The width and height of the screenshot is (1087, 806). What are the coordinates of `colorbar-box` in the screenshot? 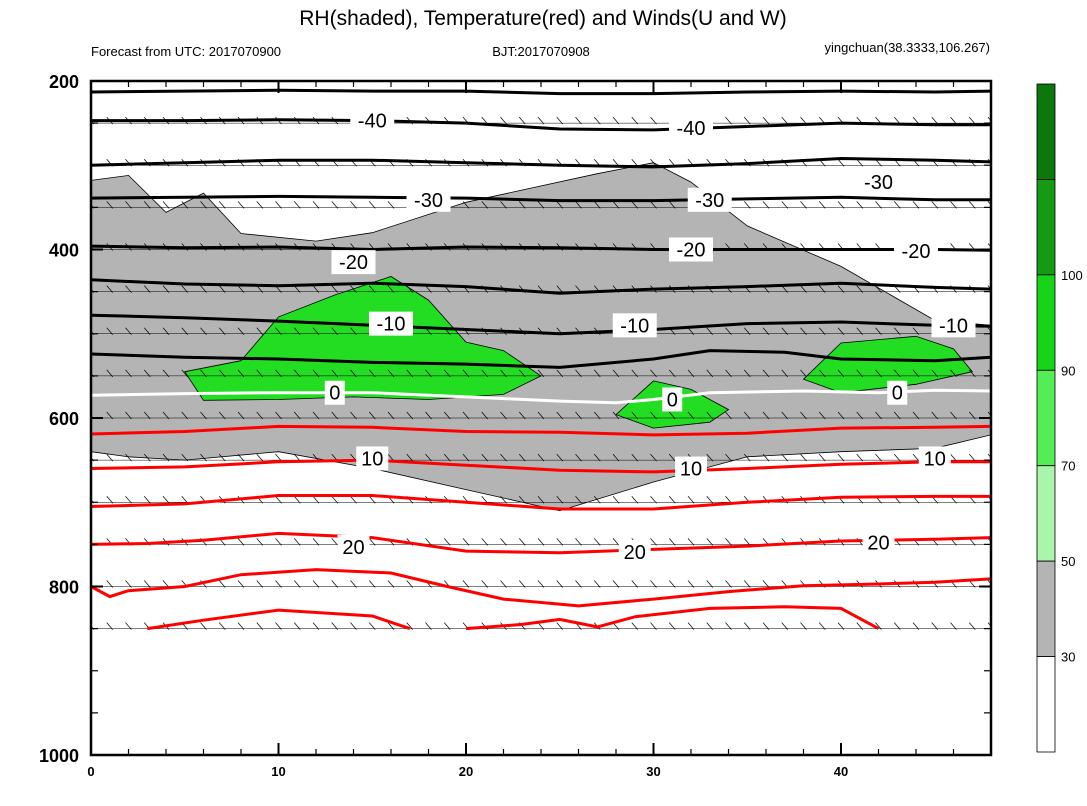 It's located at (1046, 608).